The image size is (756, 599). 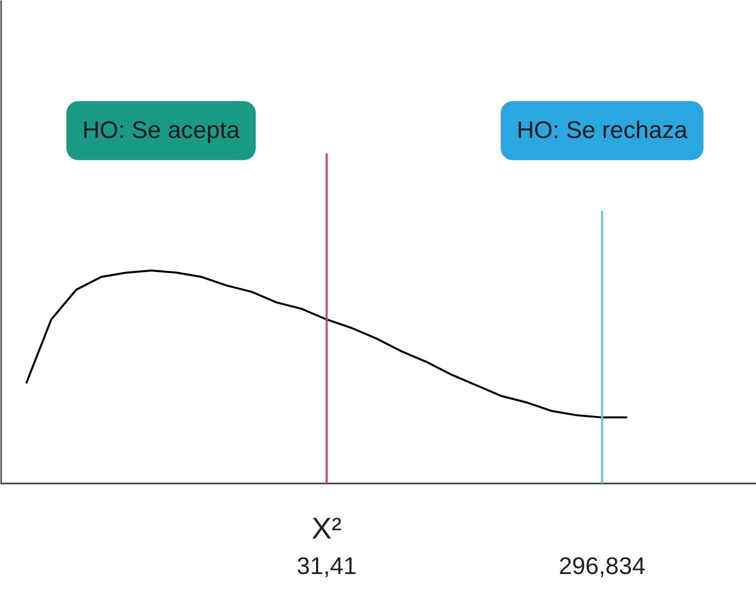 I want to click on x-tick-label: 296,834, so click(x=602, y=566).